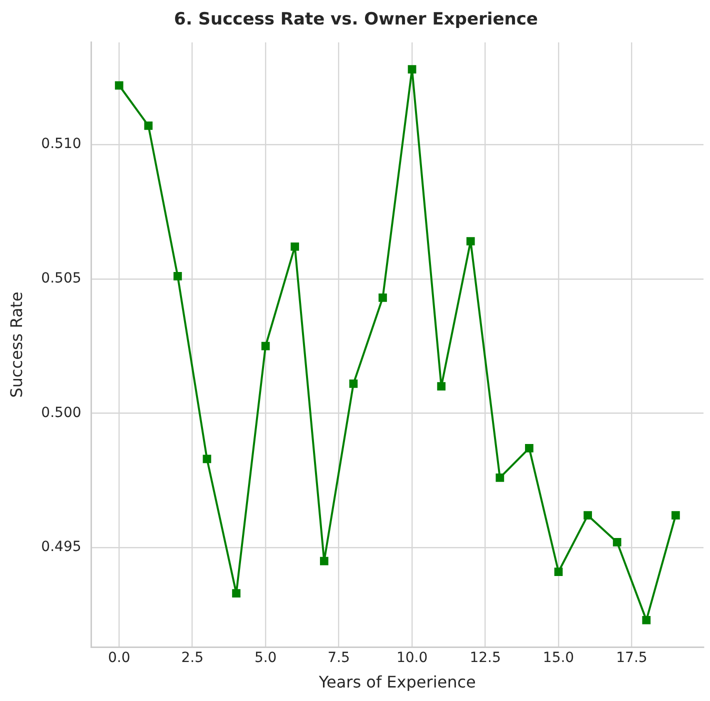 The width and height of the screenshot is (710, 701). Describe the element at coordinates (632, 658) in the screenshot. I see `x-tick-label: 17.5` at that location.